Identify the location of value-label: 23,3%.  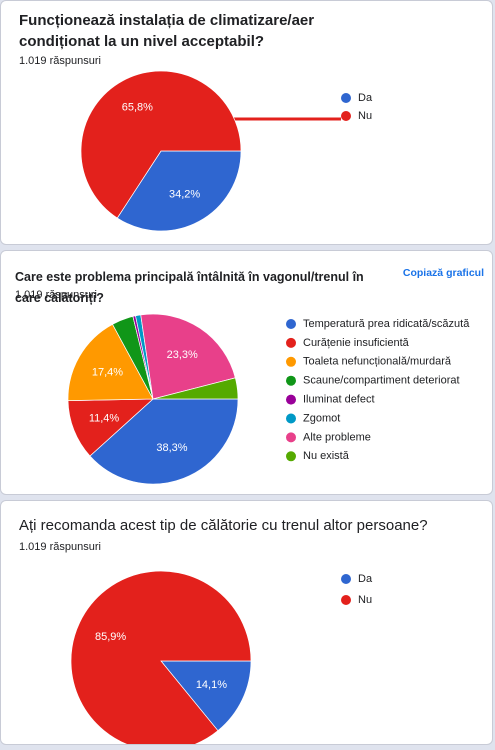
(182, 355).